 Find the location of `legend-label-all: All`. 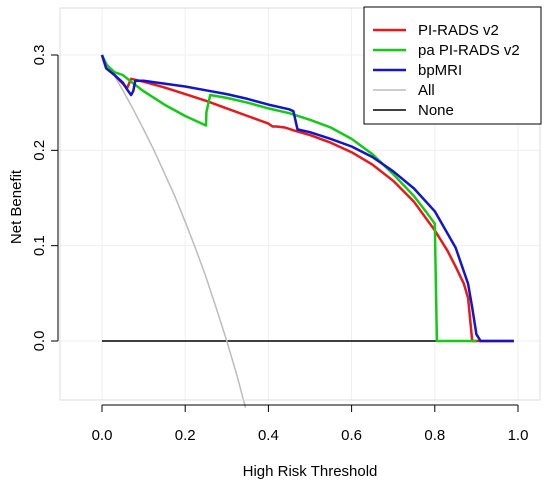

legend-label-all: All is located at coordinates (426, 90).